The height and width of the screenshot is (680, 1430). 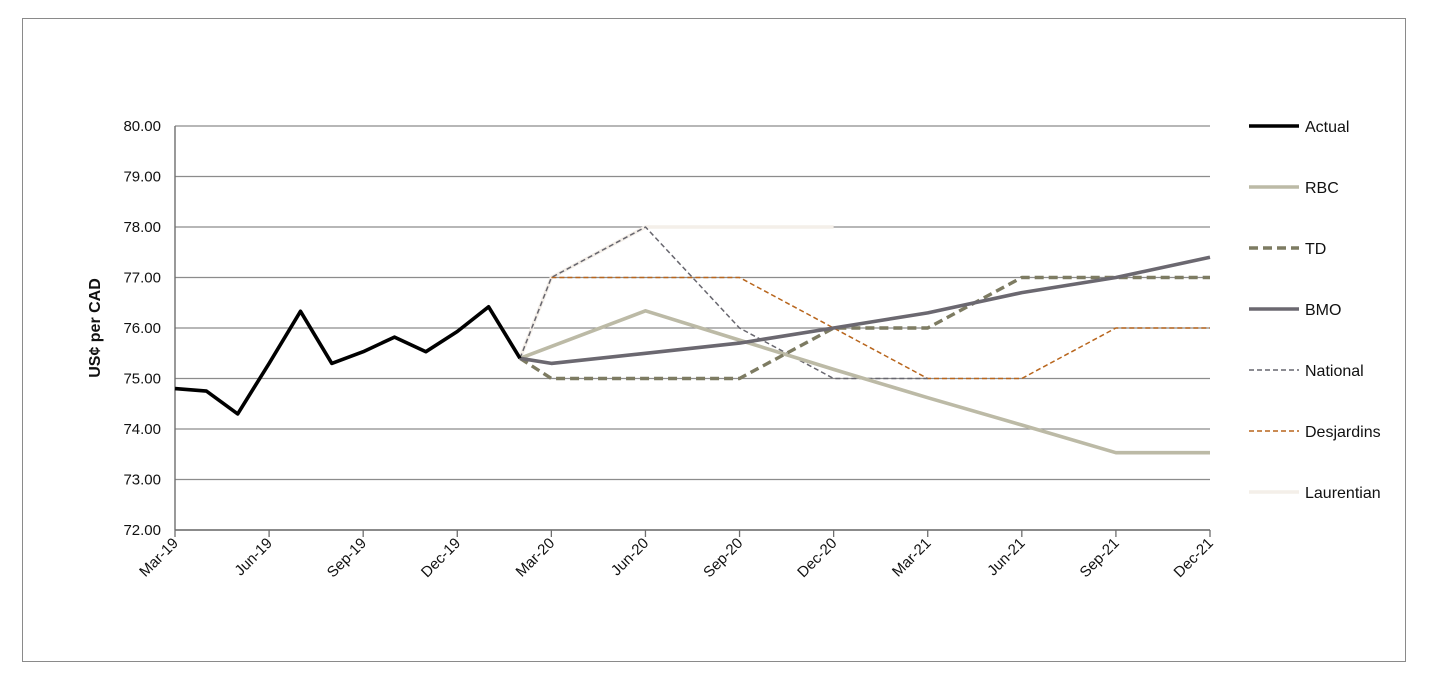 What do you see at coordinates (95, 328) in the screenshot?
I see `y-axis-label: US¢ per CAD` at bounding box center [95, 328].